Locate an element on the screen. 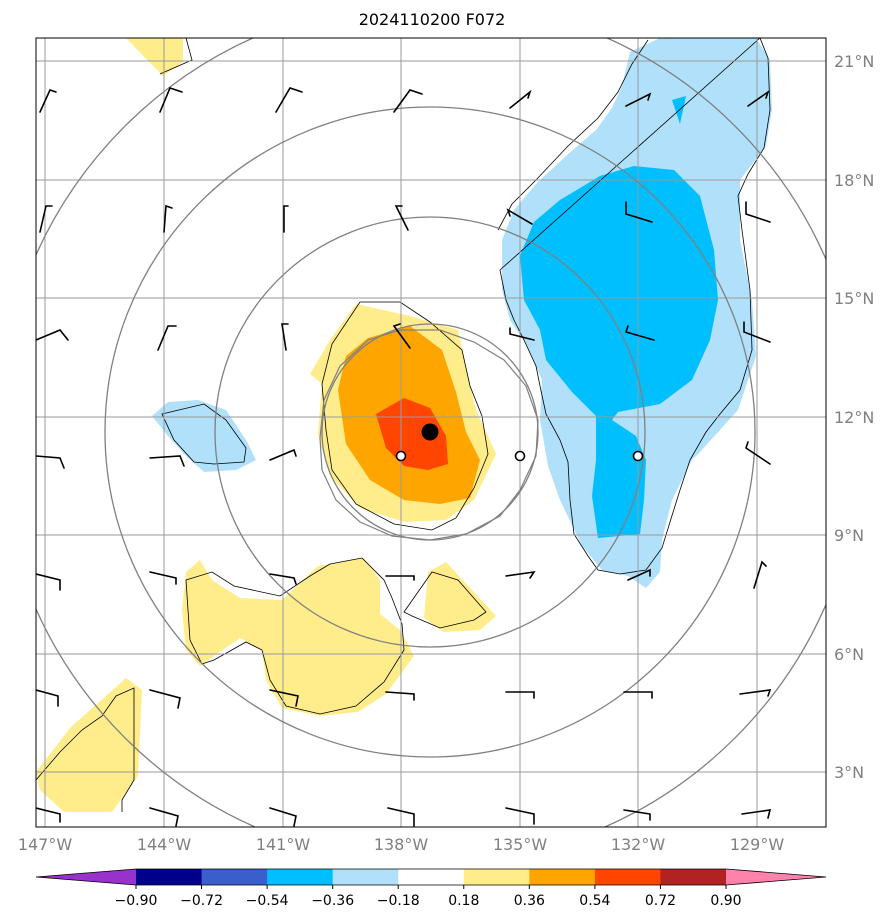 Image resolution: width=896 pixels, height=924 pixels. yellow-region-south-west is located at coordinates (298, 637).